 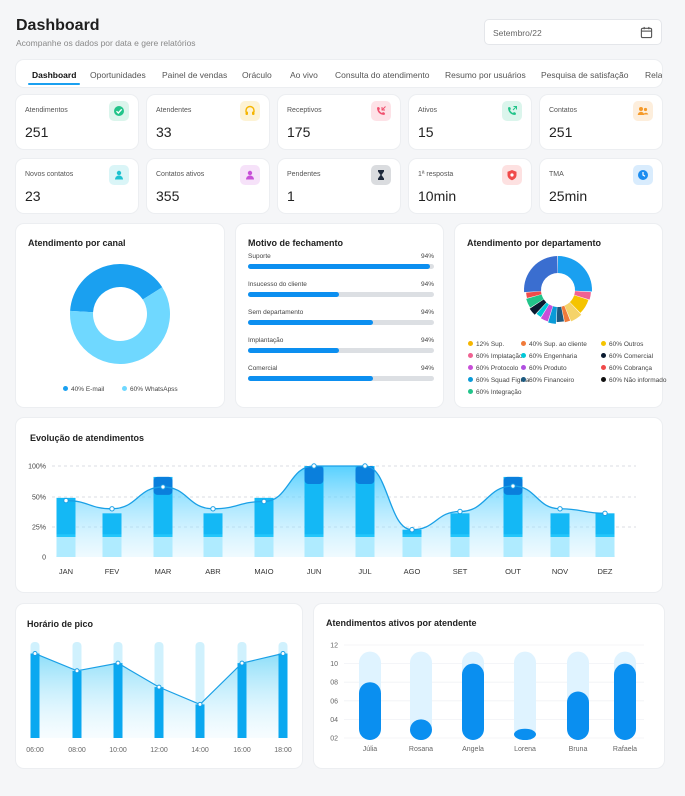 I want to click on legend-item: 60% Implatação, so click(x=495, y=356).